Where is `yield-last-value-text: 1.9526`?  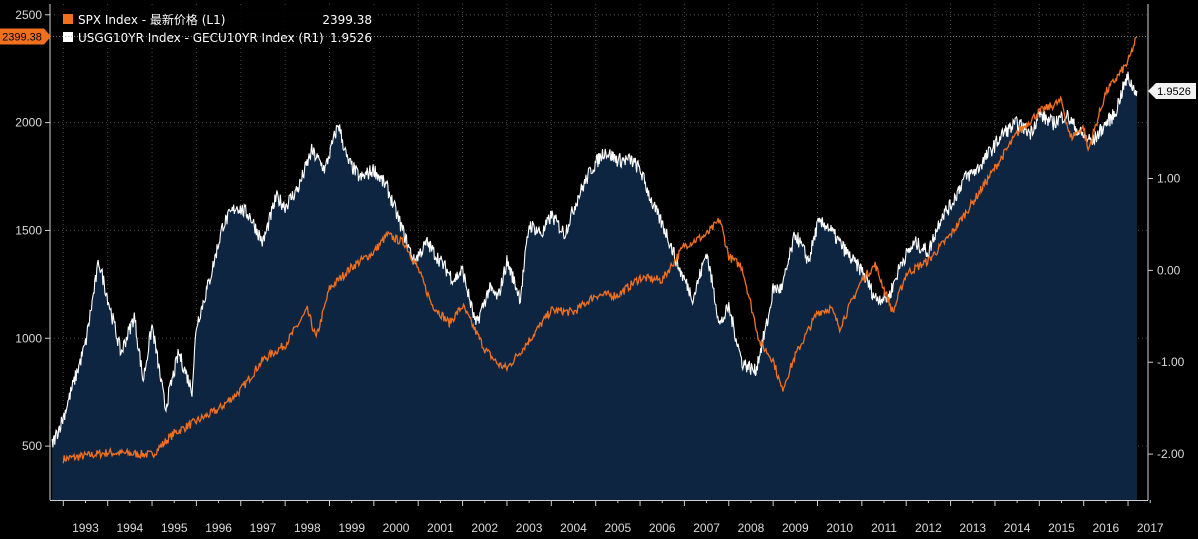 yield-last-value-text: 1.9526 is located at coordinates (1174, 92).